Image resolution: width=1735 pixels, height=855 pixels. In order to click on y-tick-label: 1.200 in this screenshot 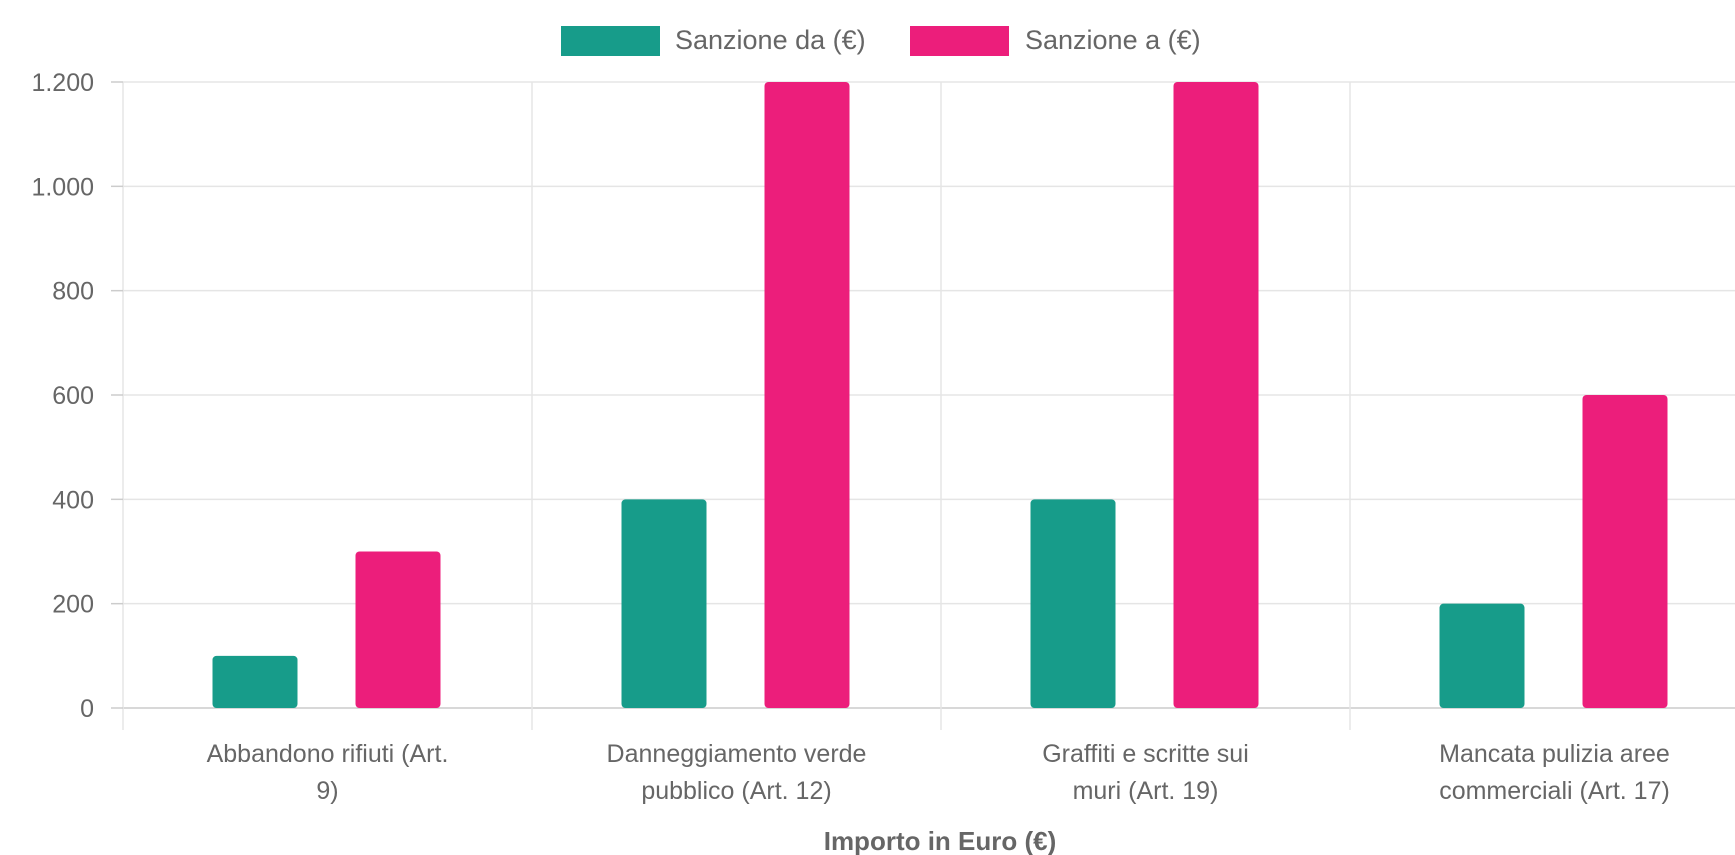, I will do `click(62, 83)`.